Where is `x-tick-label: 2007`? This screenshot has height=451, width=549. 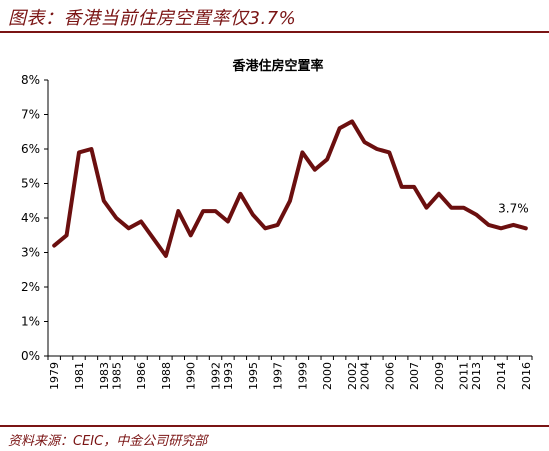
x-tick-label: 2007 is located at coordinates (414, 376).